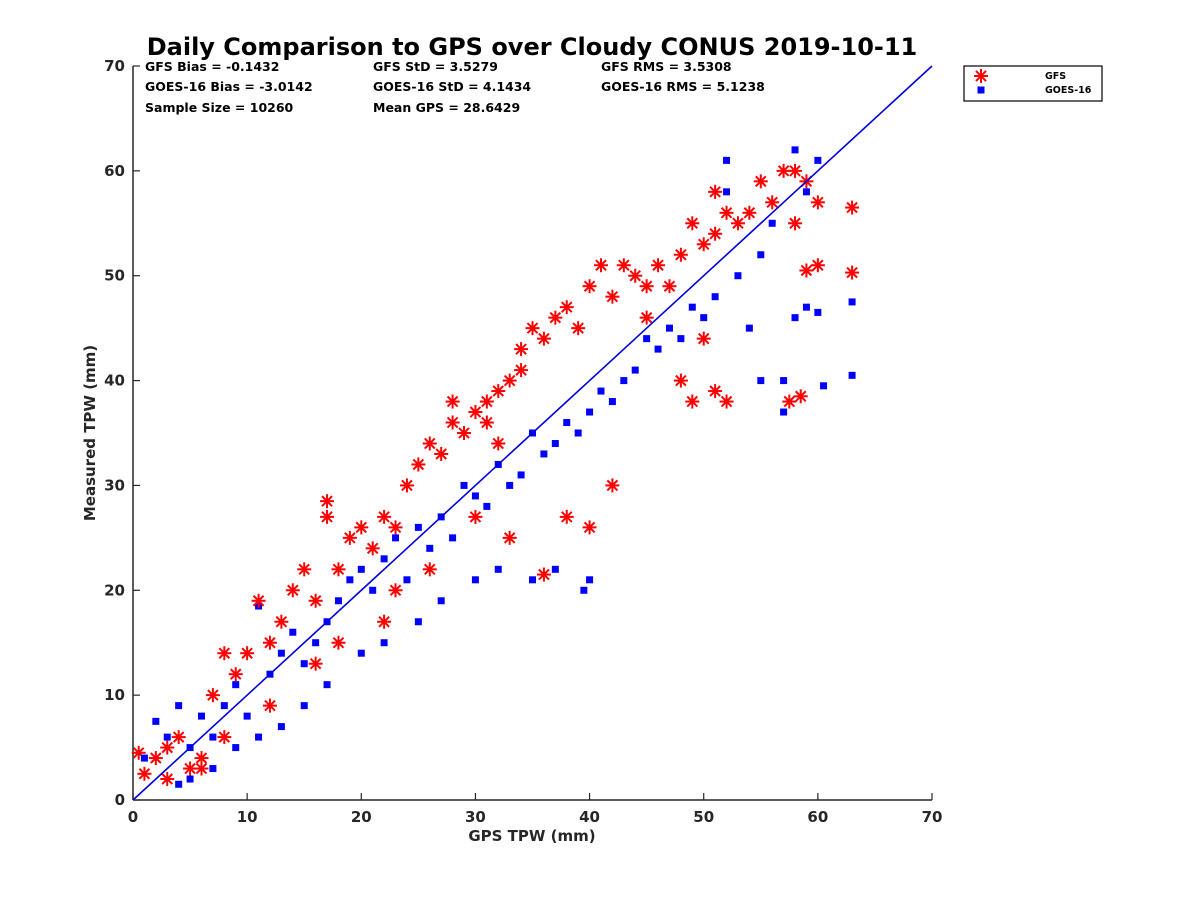 The height and width of the screenshot is (900, 1200). Describe the element at coordinates (90, 433) in the screenshot. I see `y-axis-label: Measured TPW (mm)` at that location.